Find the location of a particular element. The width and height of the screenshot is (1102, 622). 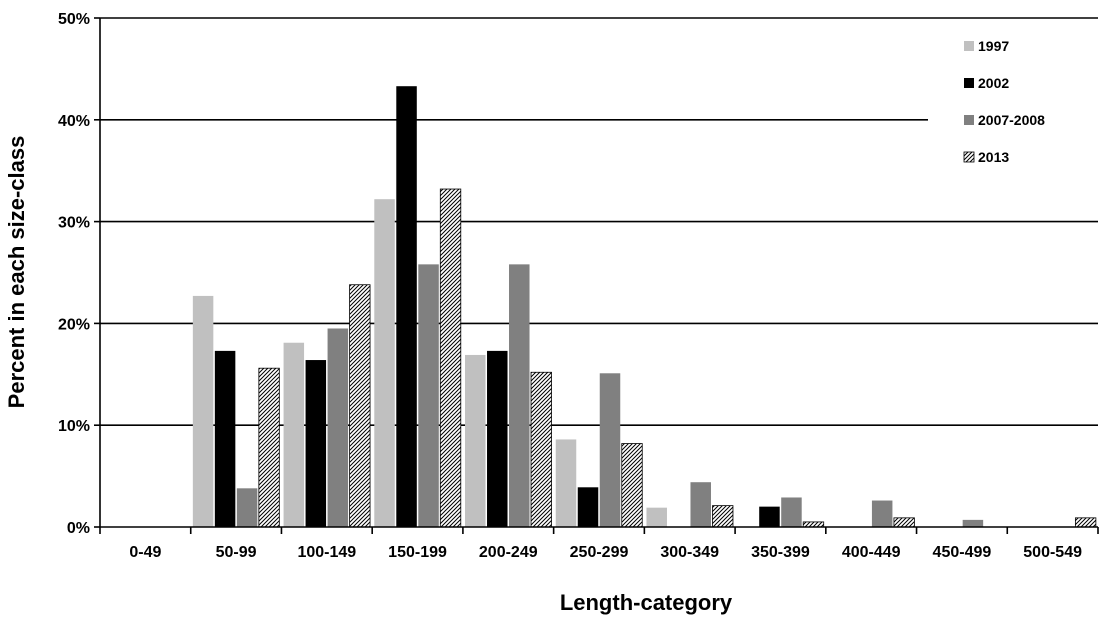

x-tick-label: 450-499 is located at coordinates (962, 552).